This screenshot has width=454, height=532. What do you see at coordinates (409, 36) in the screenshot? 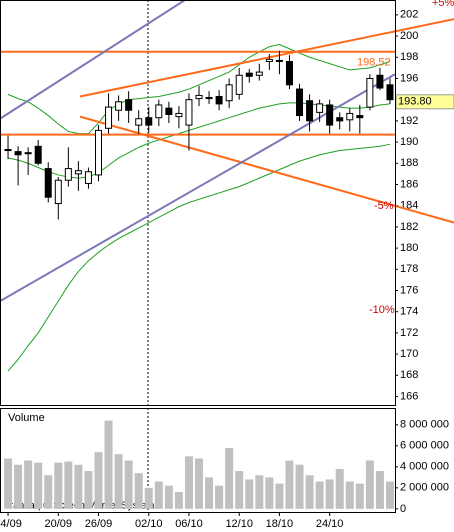
I see `y-tick-label: 200` at bounding box center [409, 36].